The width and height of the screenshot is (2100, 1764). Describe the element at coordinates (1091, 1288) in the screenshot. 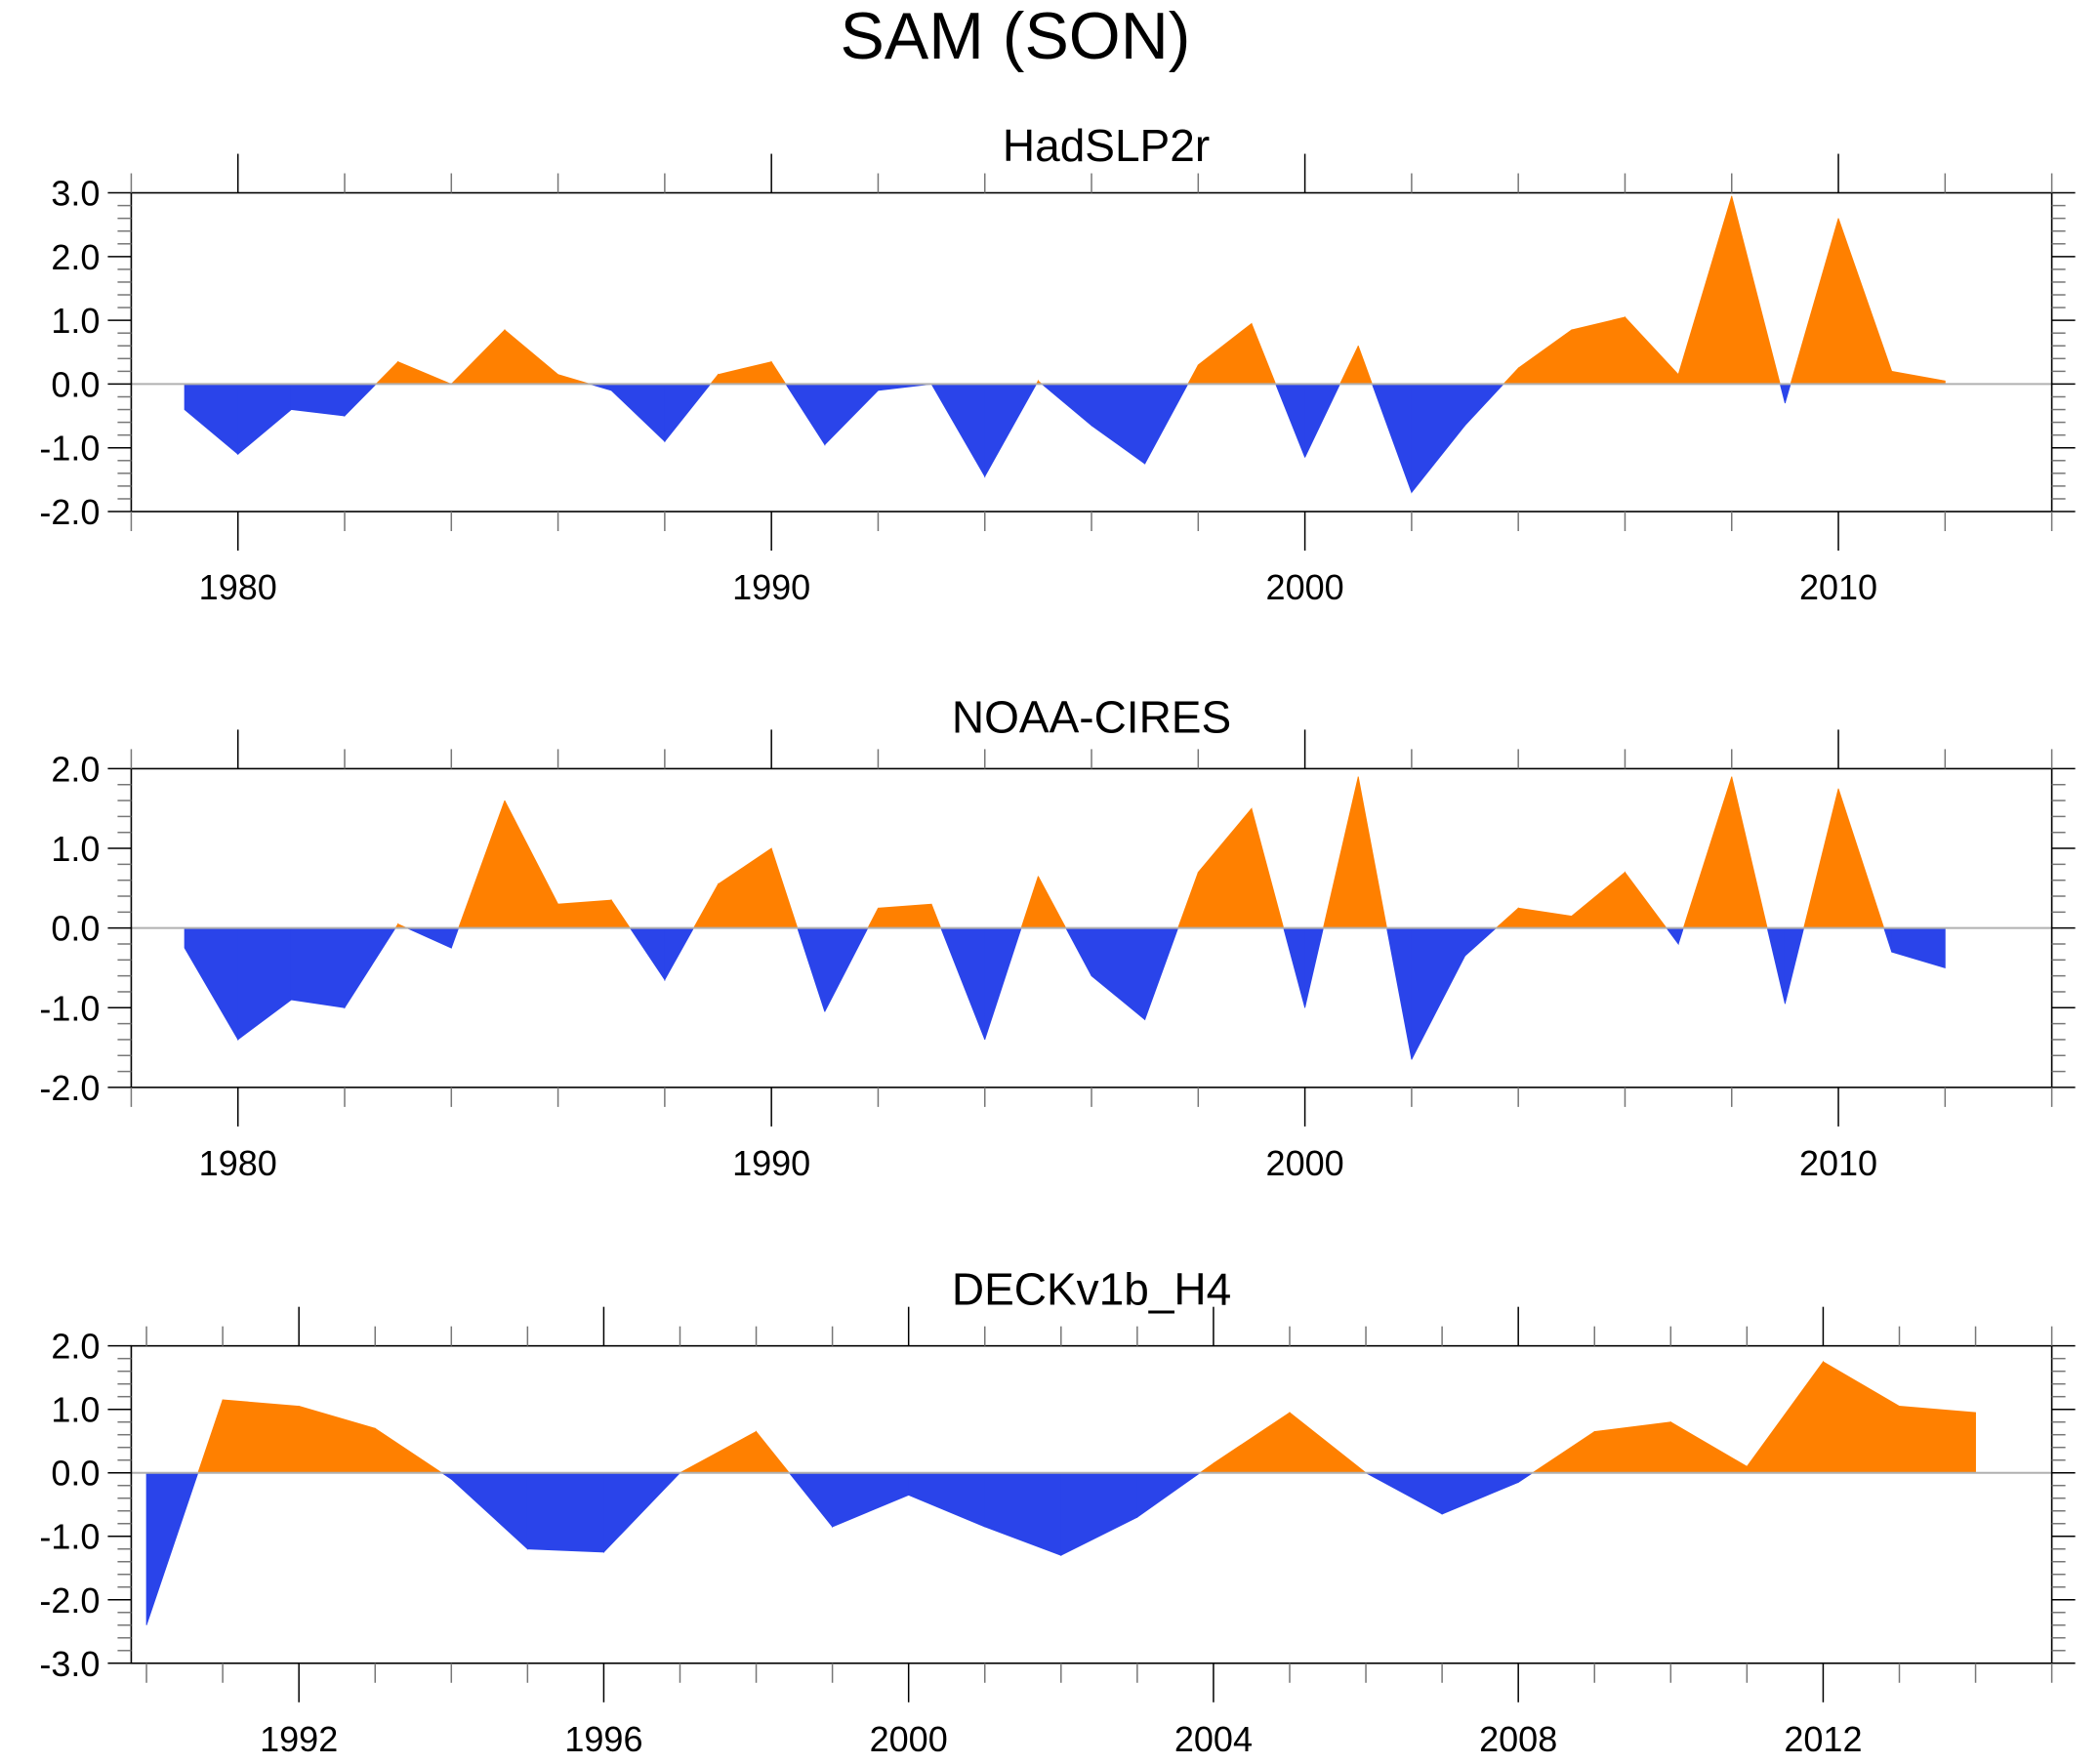

I see `panel-title: DECKv1b_H4` at that location.